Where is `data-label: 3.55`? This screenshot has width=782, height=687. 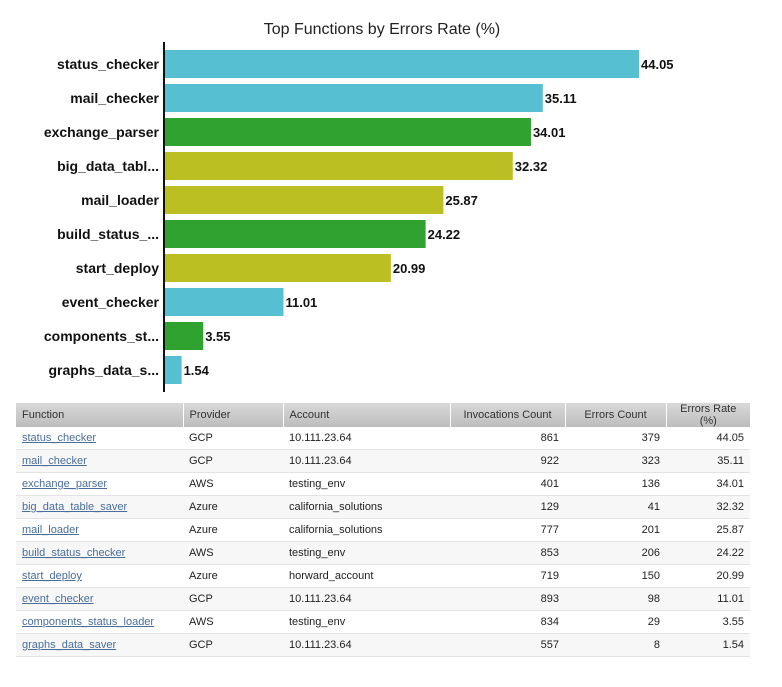 data-label: 3.55 is located at coordinates (217, 336).